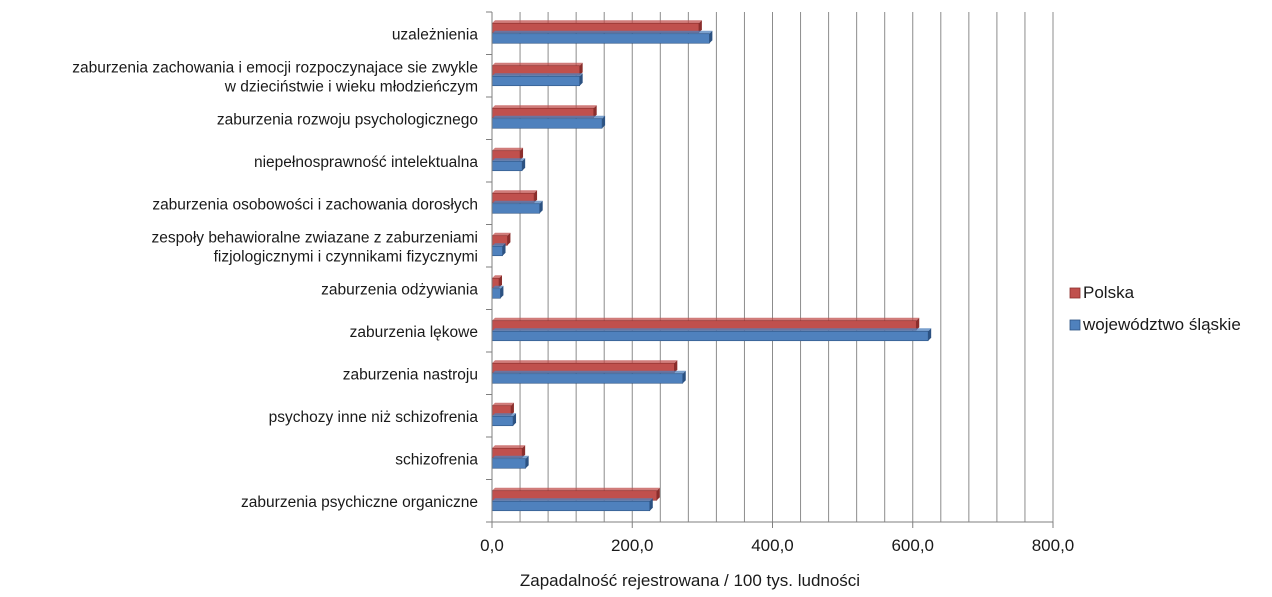 The width and height of the screenshot is (1272, 597). I want to click on category-label: psychozy inne niż schizofrenia, so click(374, 417).